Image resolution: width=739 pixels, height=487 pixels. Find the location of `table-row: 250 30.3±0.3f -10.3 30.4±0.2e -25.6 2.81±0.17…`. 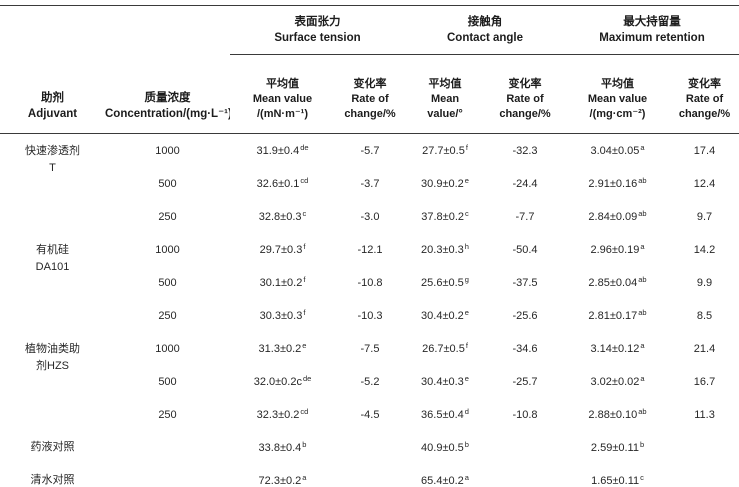

table-row: 250 30.3±0.3f -10.3 30.4±0.2e -25.6 2.81±0.17… is located at coordinates (369, 315).